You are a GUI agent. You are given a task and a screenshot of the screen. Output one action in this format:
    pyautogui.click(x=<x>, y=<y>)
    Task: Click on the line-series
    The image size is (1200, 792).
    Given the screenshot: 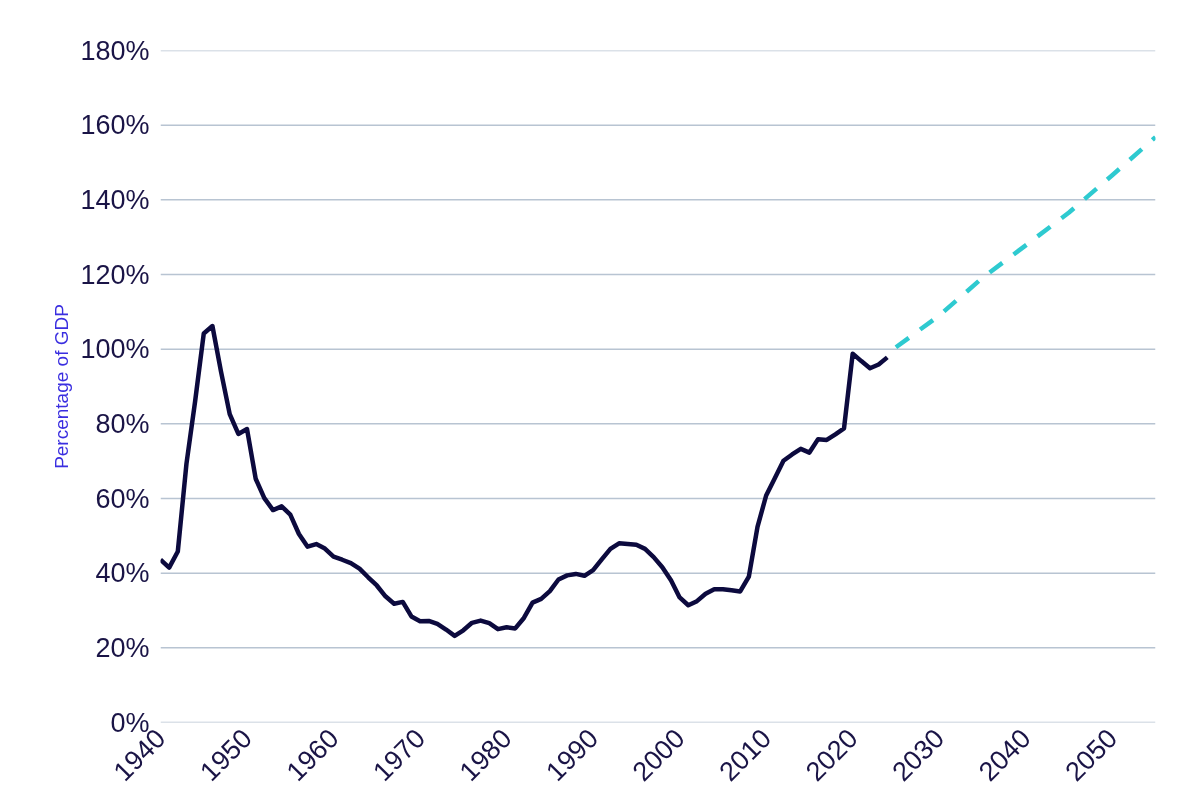 What is the action you would take?
    pyautogui.click(x=1024, y=242)
    